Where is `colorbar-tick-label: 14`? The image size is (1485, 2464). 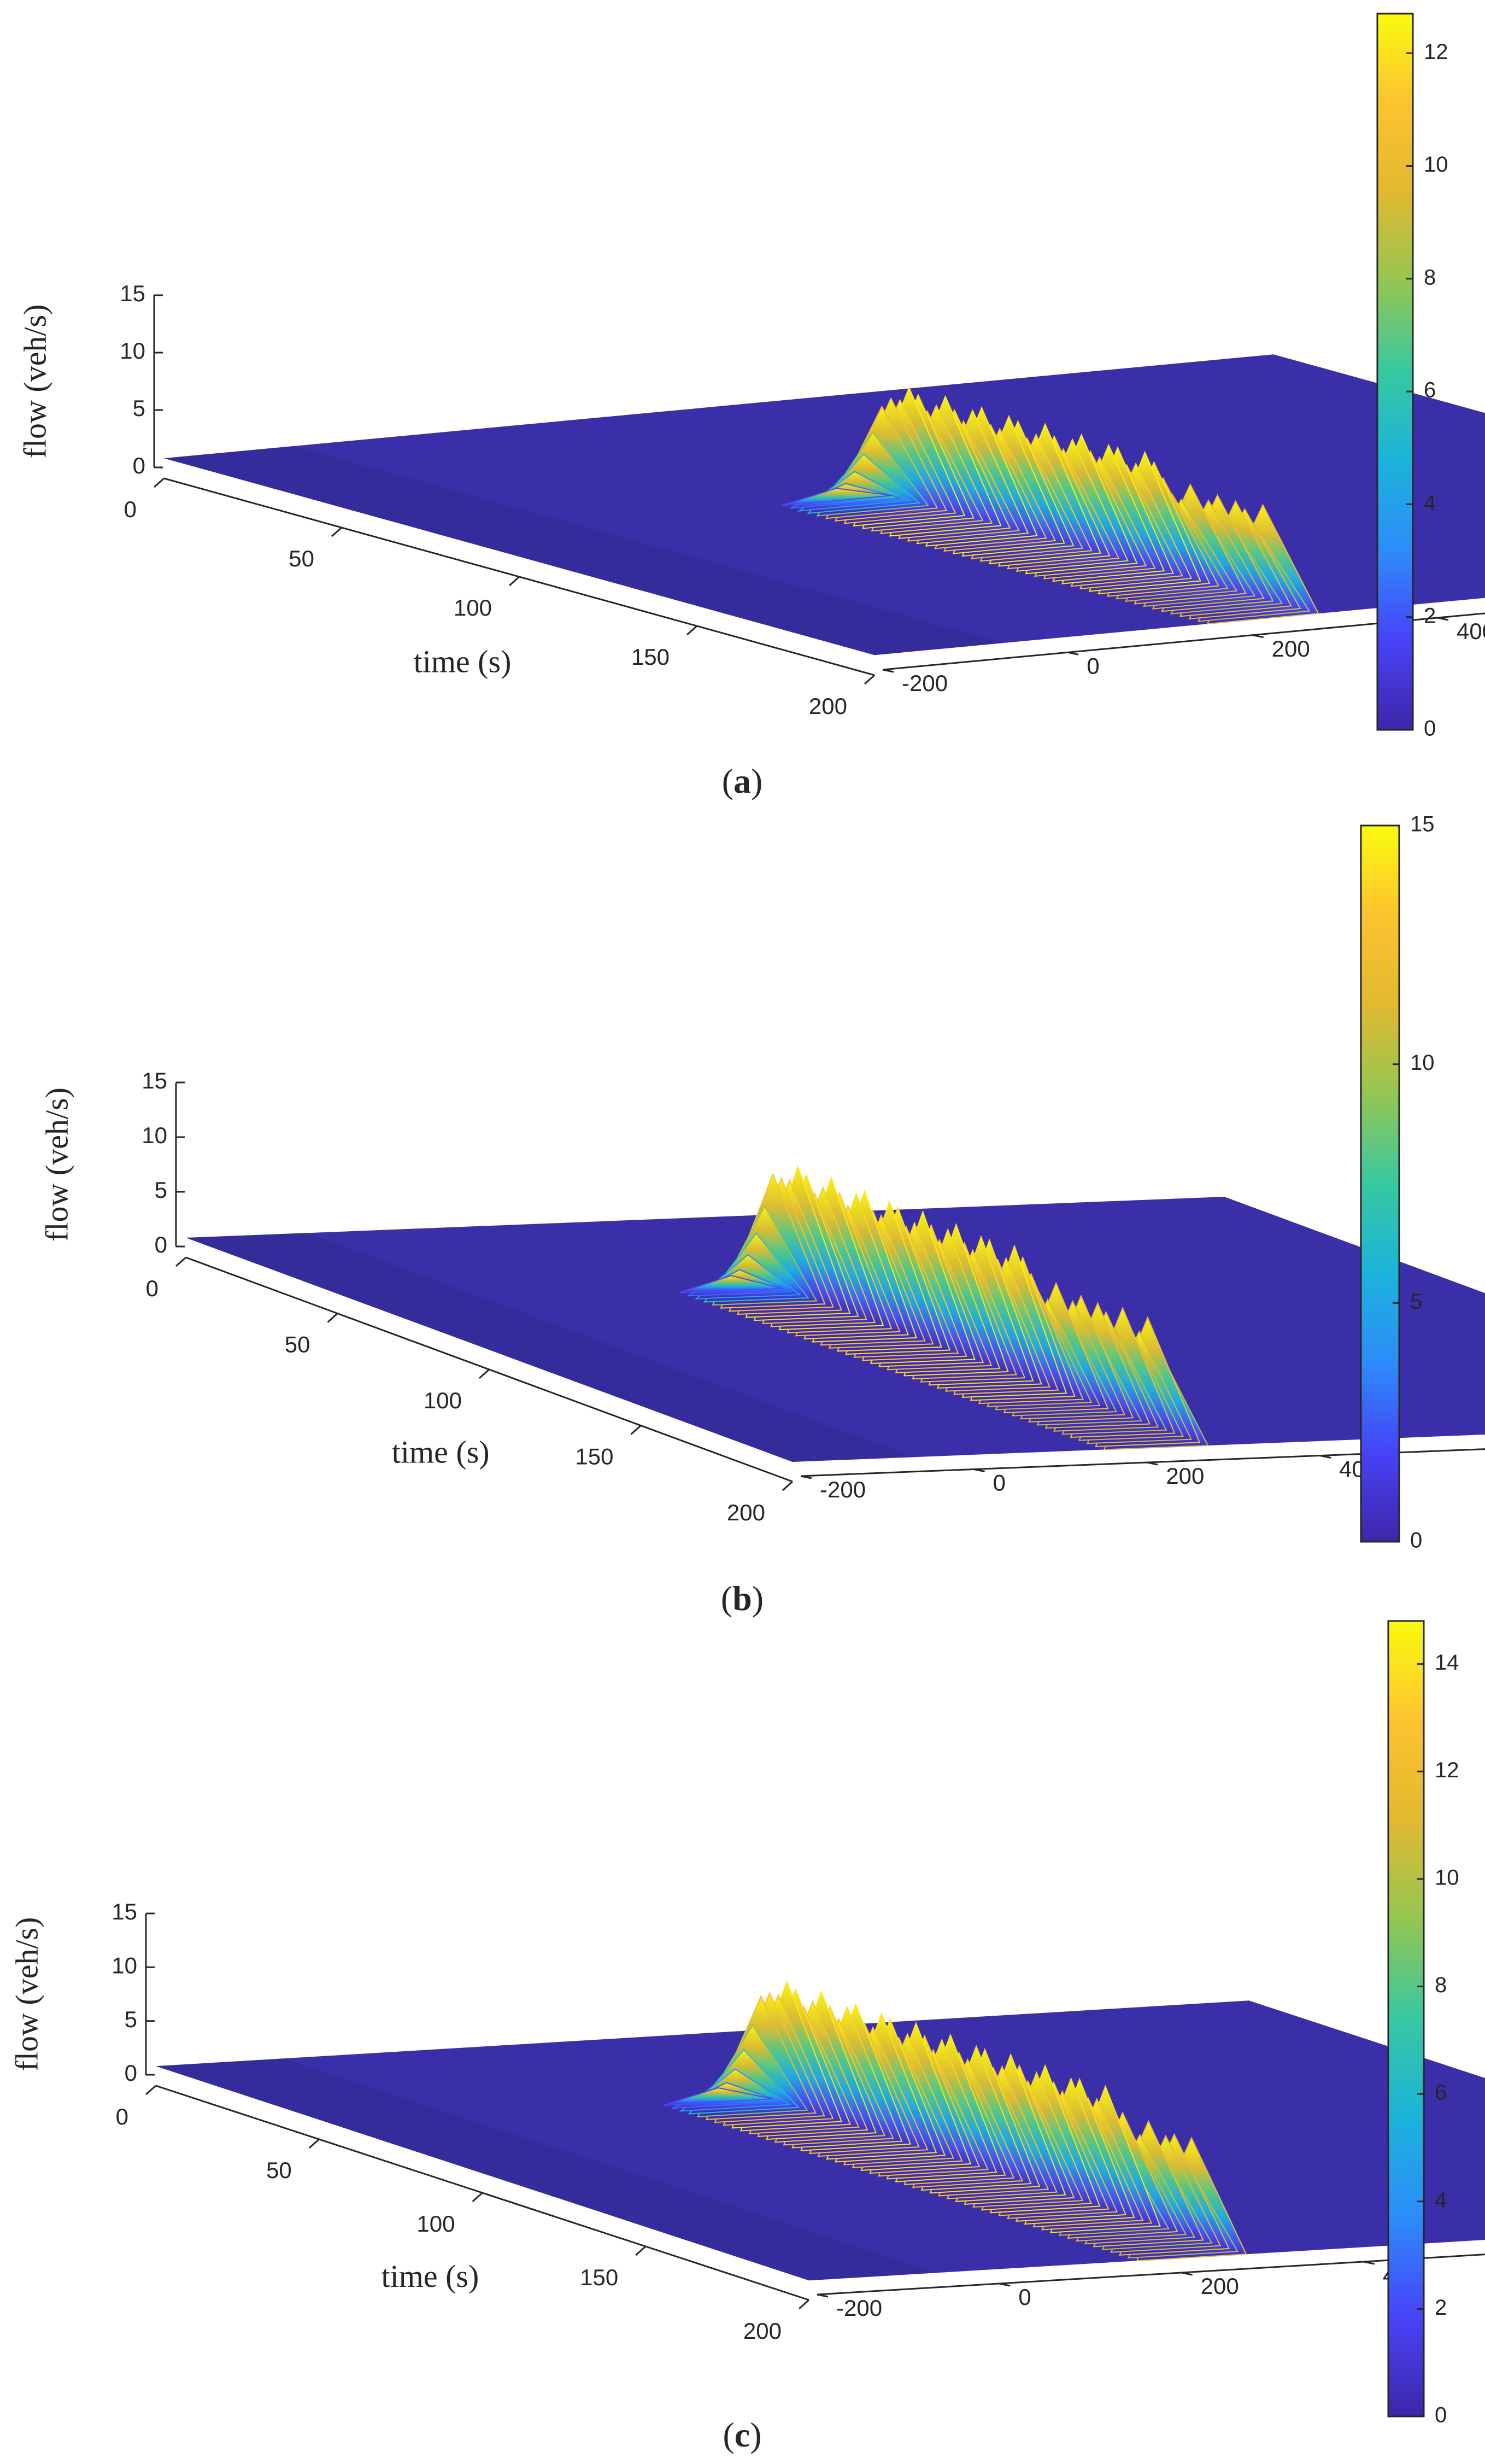 colorbar-tick-label: 14 is located at coordinates (1447, 1663).